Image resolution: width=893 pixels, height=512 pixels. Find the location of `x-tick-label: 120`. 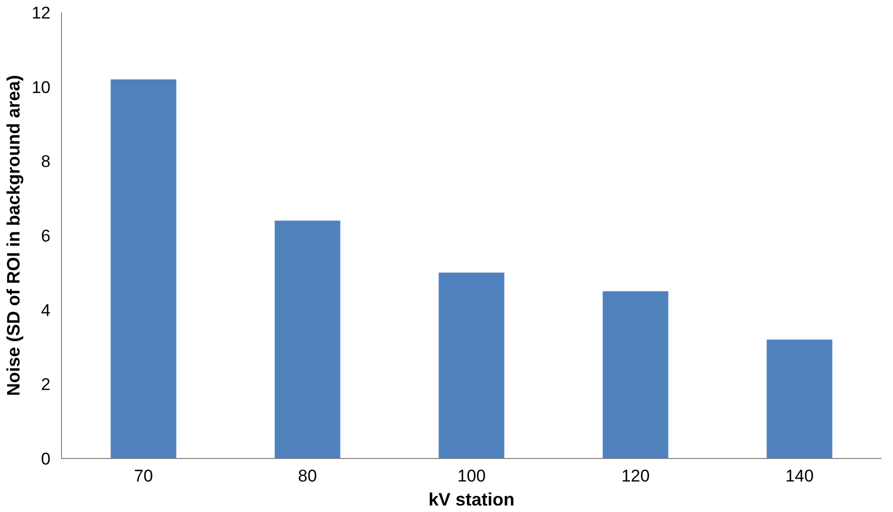

x-tick-label: 120 is located at coordinates (635, 476).